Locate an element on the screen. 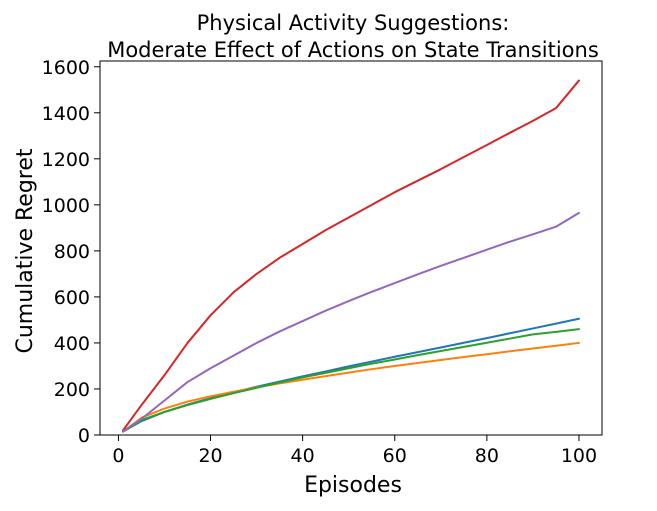 This screenshot has width=657, height=511. x-tick-label: 20 is located at coordinates (210, 456).